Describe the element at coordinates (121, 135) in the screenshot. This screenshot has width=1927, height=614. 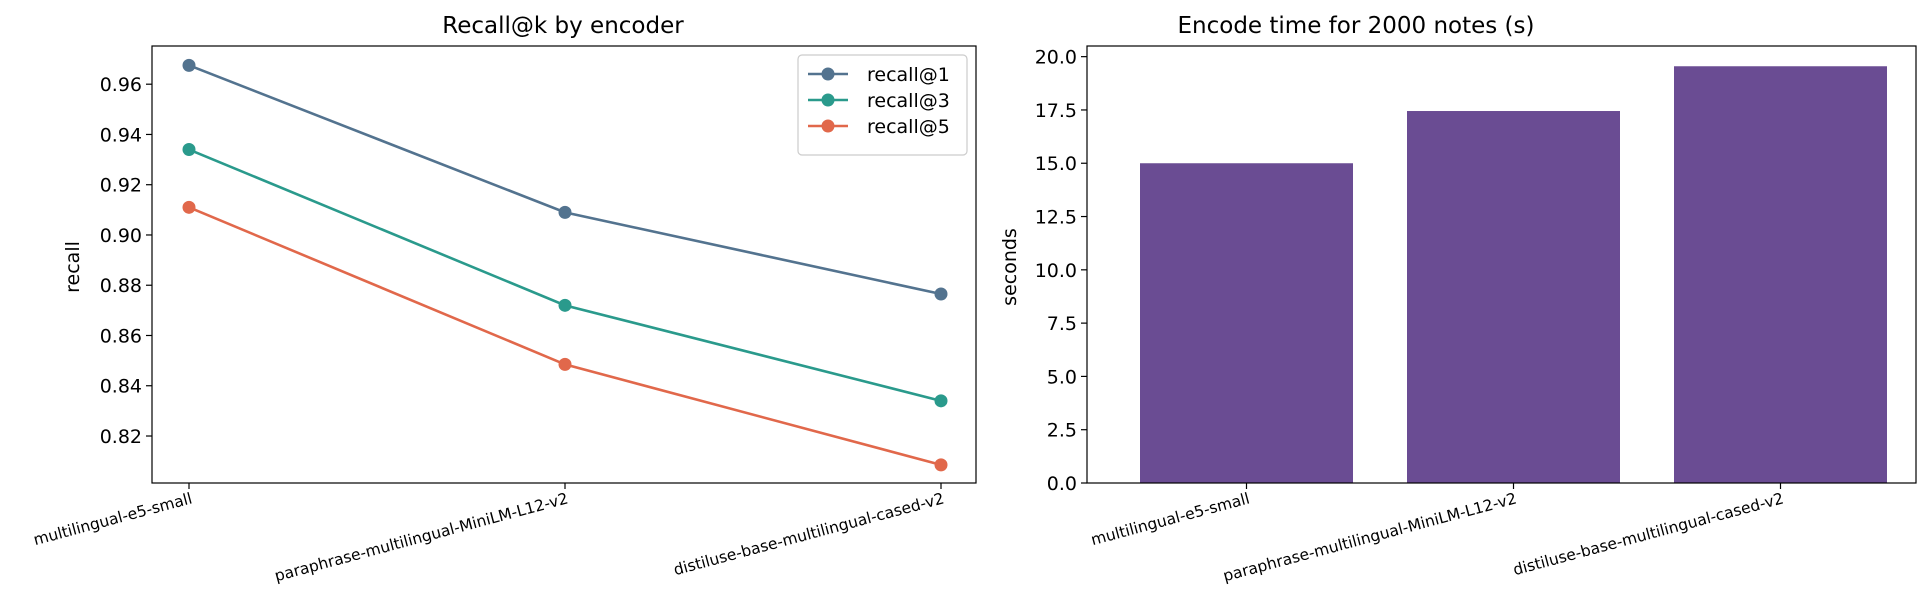
I see `y-tick-label: 0.94` at that location.